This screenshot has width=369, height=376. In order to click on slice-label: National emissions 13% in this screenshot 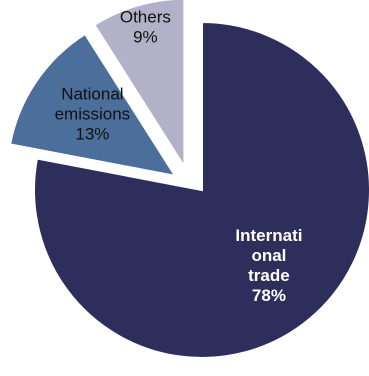, I will do `click(93, 114)`.